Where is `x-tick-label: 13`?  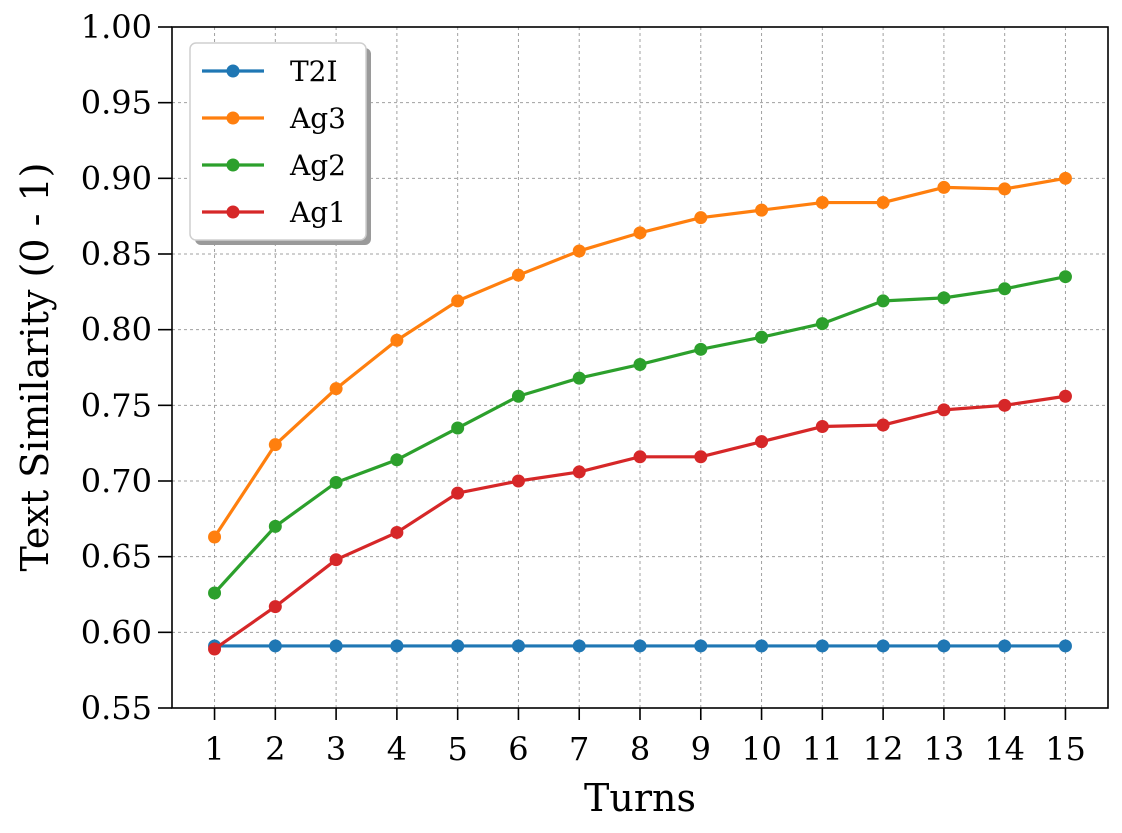 x-tick-label: 13 is located at coordinates (944, 749).